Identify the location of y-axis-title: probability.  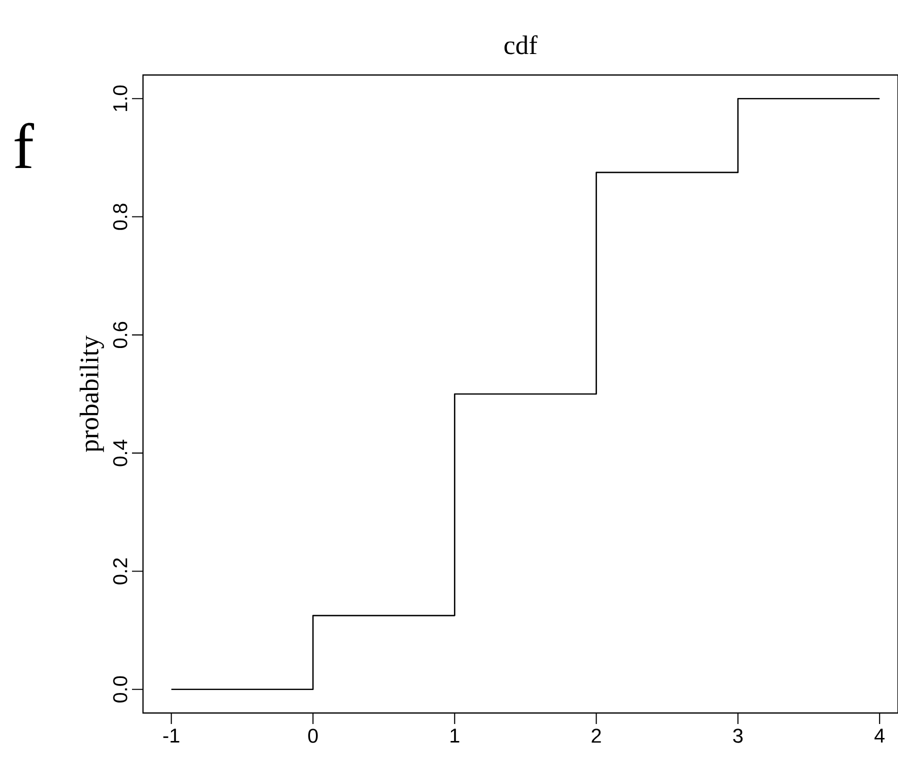
(92, 394).